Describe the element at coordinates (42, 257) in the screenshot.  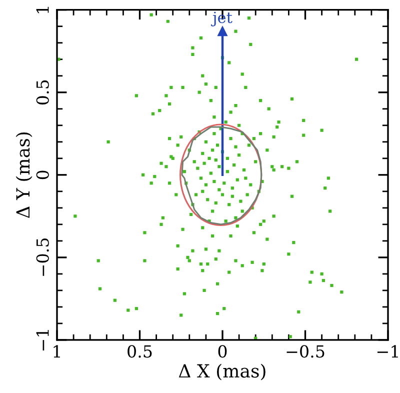
I see `y-tick-label: −0.5` at that location.